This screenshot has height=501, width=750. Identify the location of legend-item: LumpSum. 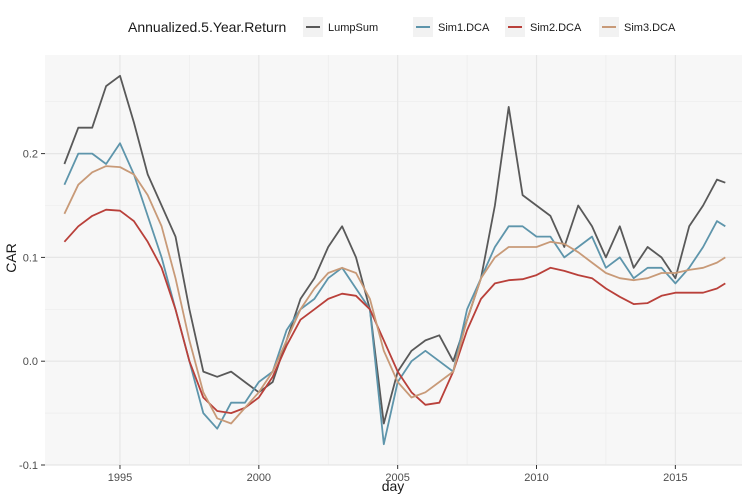
(340, 27).